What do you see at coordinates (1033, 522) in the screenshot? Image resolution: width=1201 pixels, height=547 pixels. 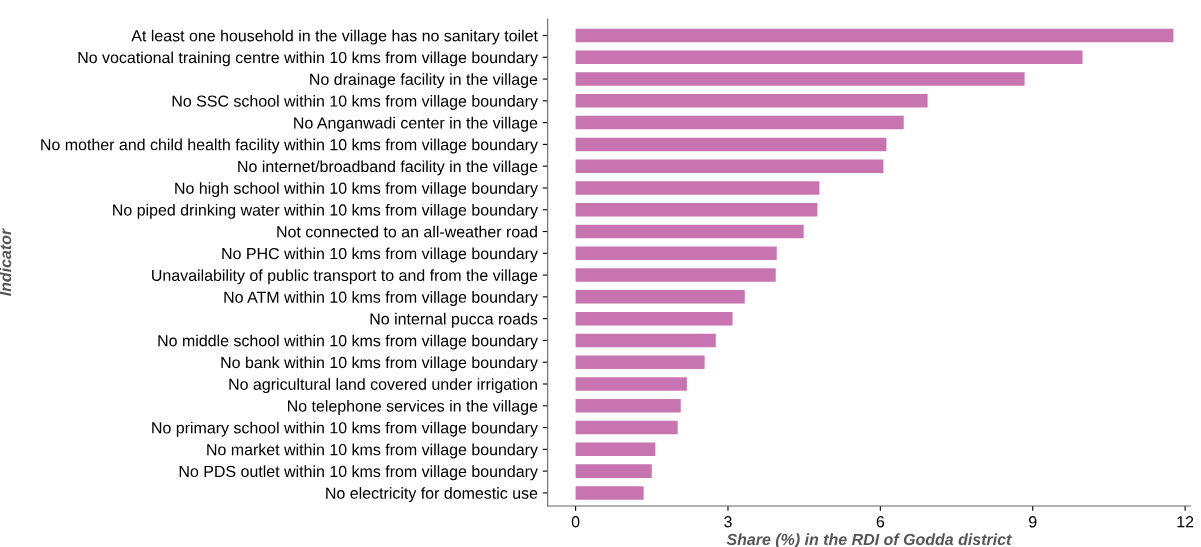 I see `x-tick-label: 9` at bounding box center [1033, 522].